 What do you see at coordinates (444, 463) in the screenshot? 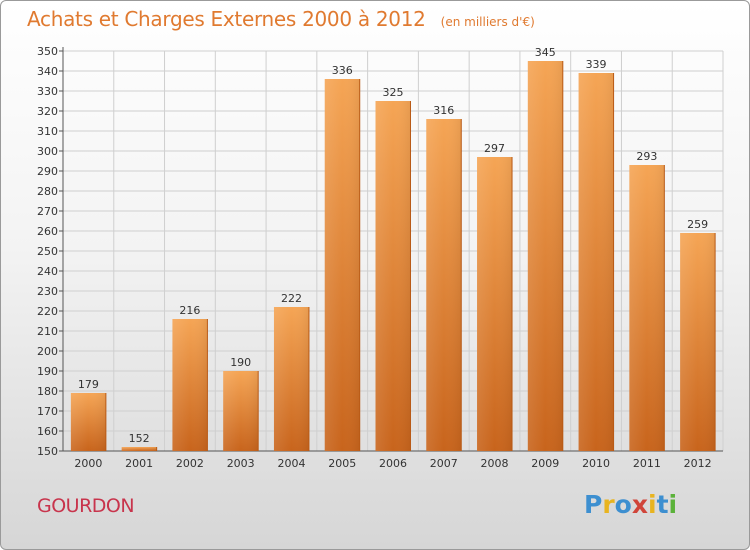
I see `x-tick-label: 2007` at bounding box center [444, 463].